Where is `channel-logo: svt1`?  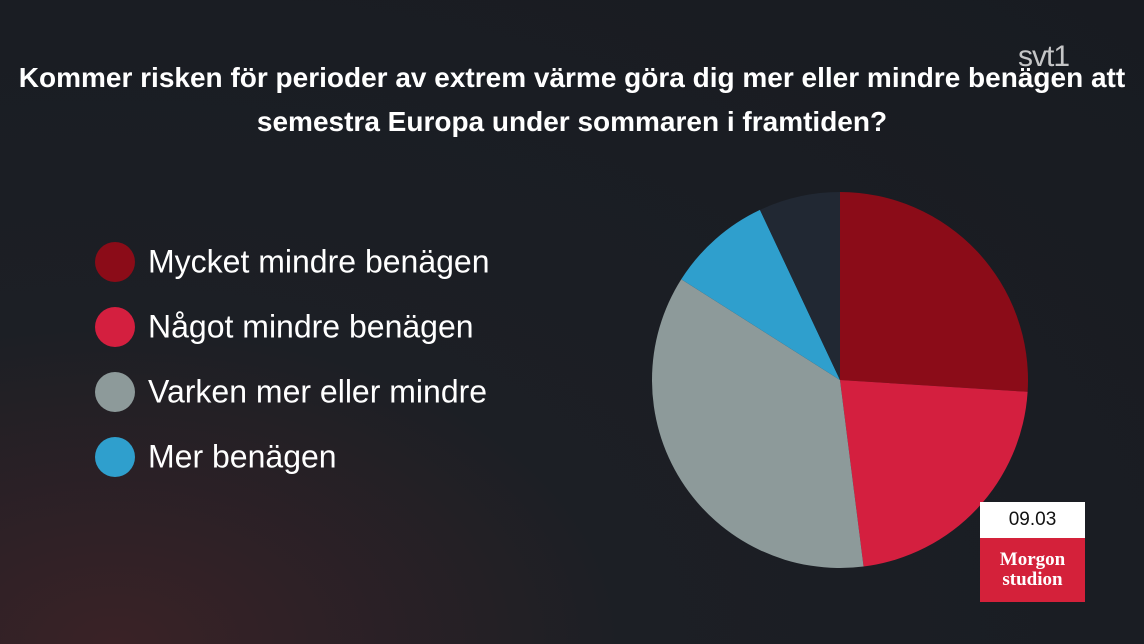 channel-logo: svt1 is located at coordinates (1044, 56).